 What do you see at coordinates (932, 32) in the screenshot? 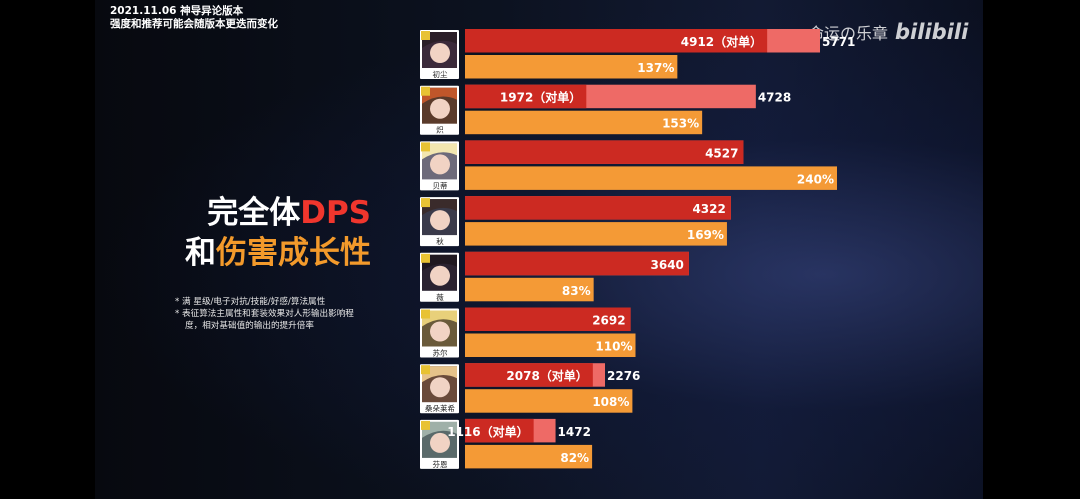
I see `bilibili-logo: bilibili` at bounding box center [932, 32].